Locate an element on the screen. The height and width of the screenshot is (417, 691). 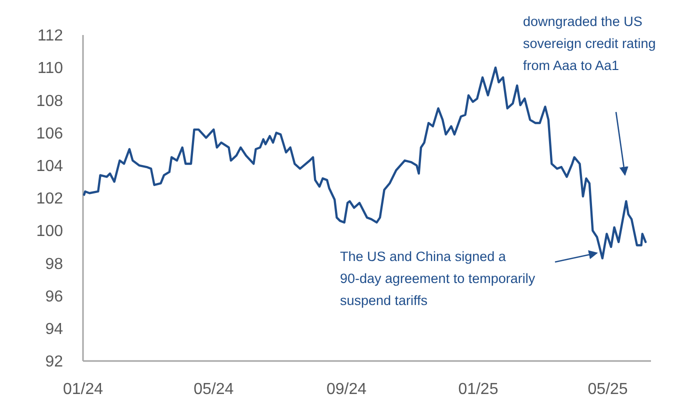
annotation: The US and China signed a 90-day agreement to temporarily suspend tariffs is located at coordinates (438, 278).